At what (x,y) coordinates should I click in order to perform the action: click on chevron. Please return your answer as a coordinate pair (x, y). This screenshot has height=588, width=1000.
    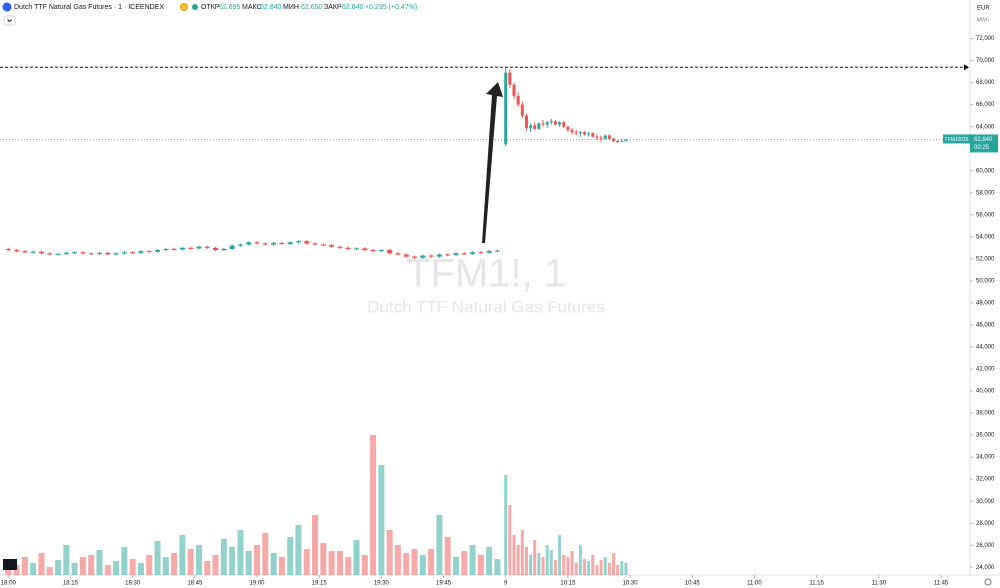
    Looking at the image, I should click on (9, 21).